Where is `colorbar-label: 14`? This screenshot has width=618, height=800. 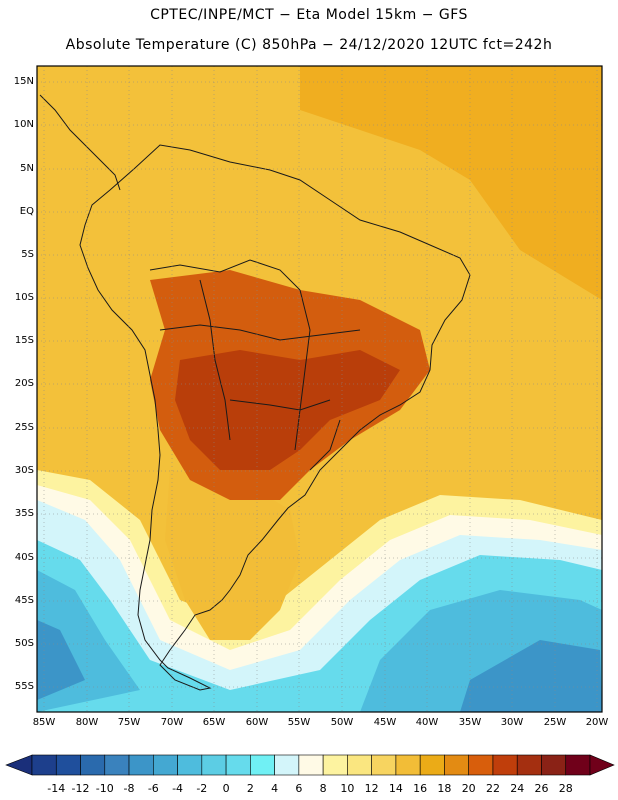 colorbar-label: 14 is located at coordinates (395, 788).